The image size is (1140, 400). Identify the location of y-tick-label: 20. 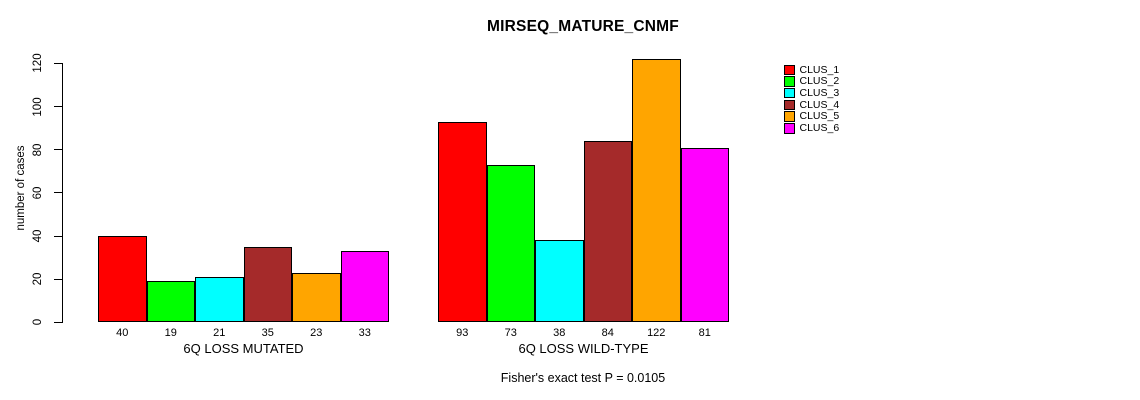
(38, 279).